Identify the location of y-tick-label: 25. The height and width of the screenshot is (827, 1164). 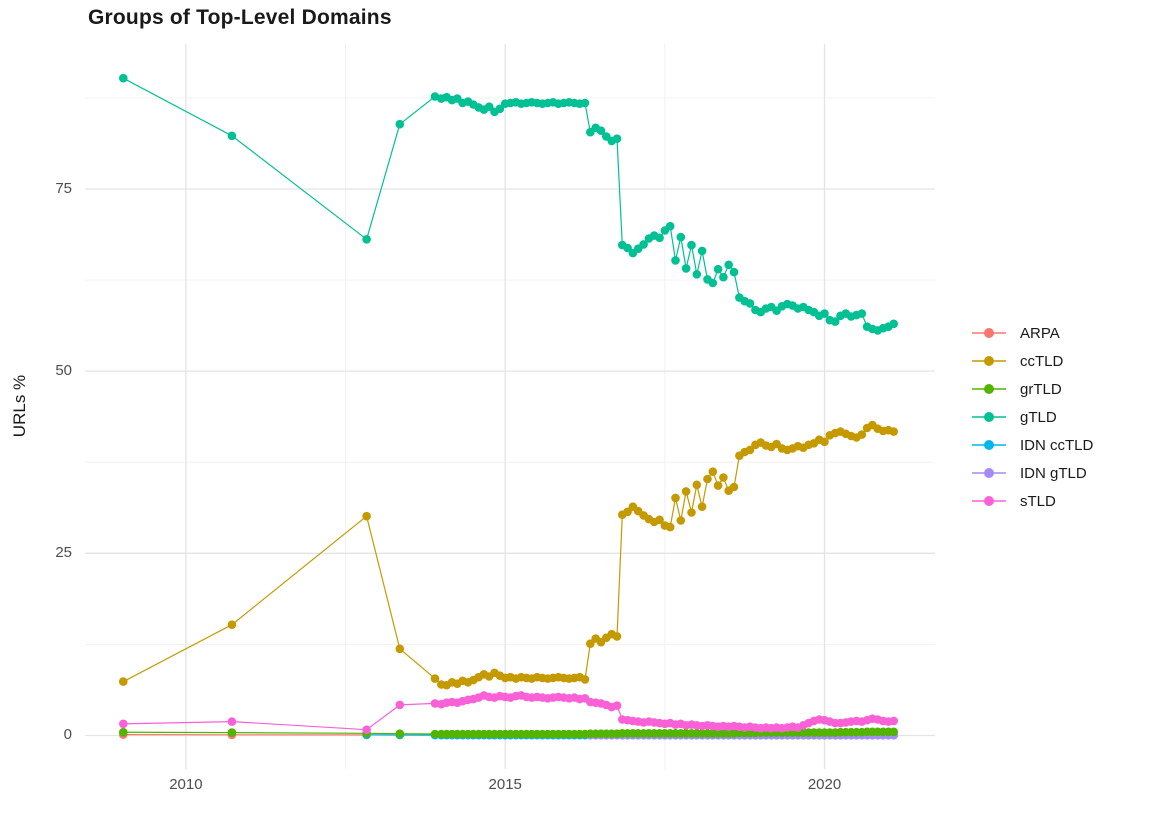
(63, 553).